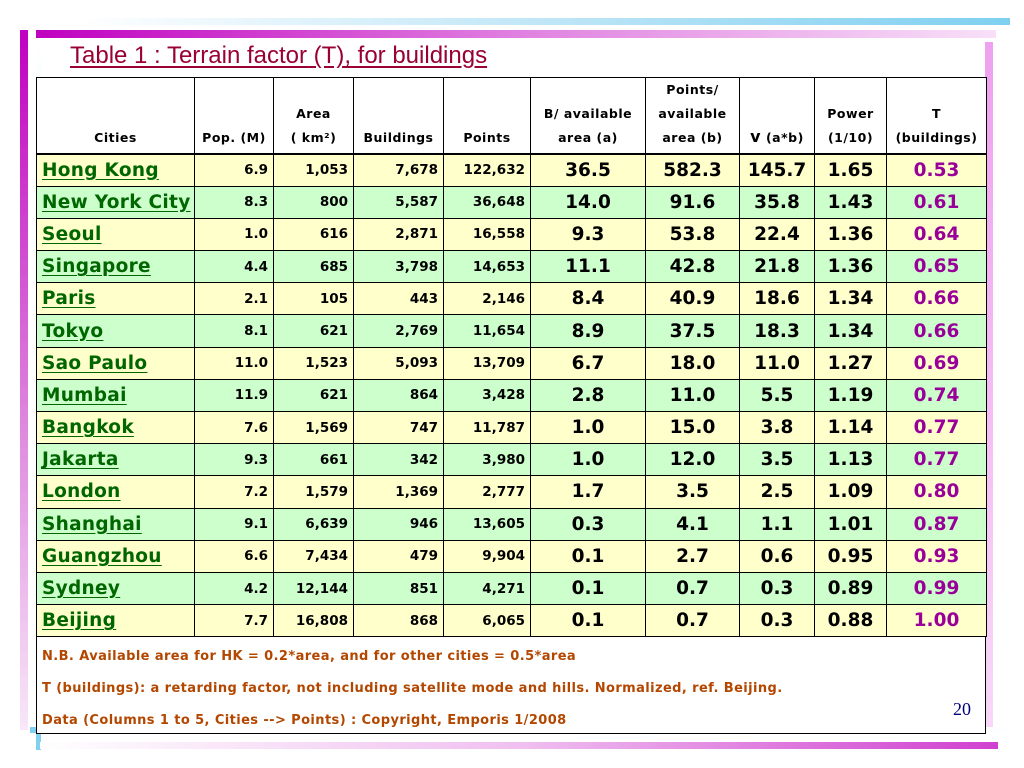 This screenshot has width=1024, height=768. I want to click on cell-buildings: 5,587, so click(398, 202).